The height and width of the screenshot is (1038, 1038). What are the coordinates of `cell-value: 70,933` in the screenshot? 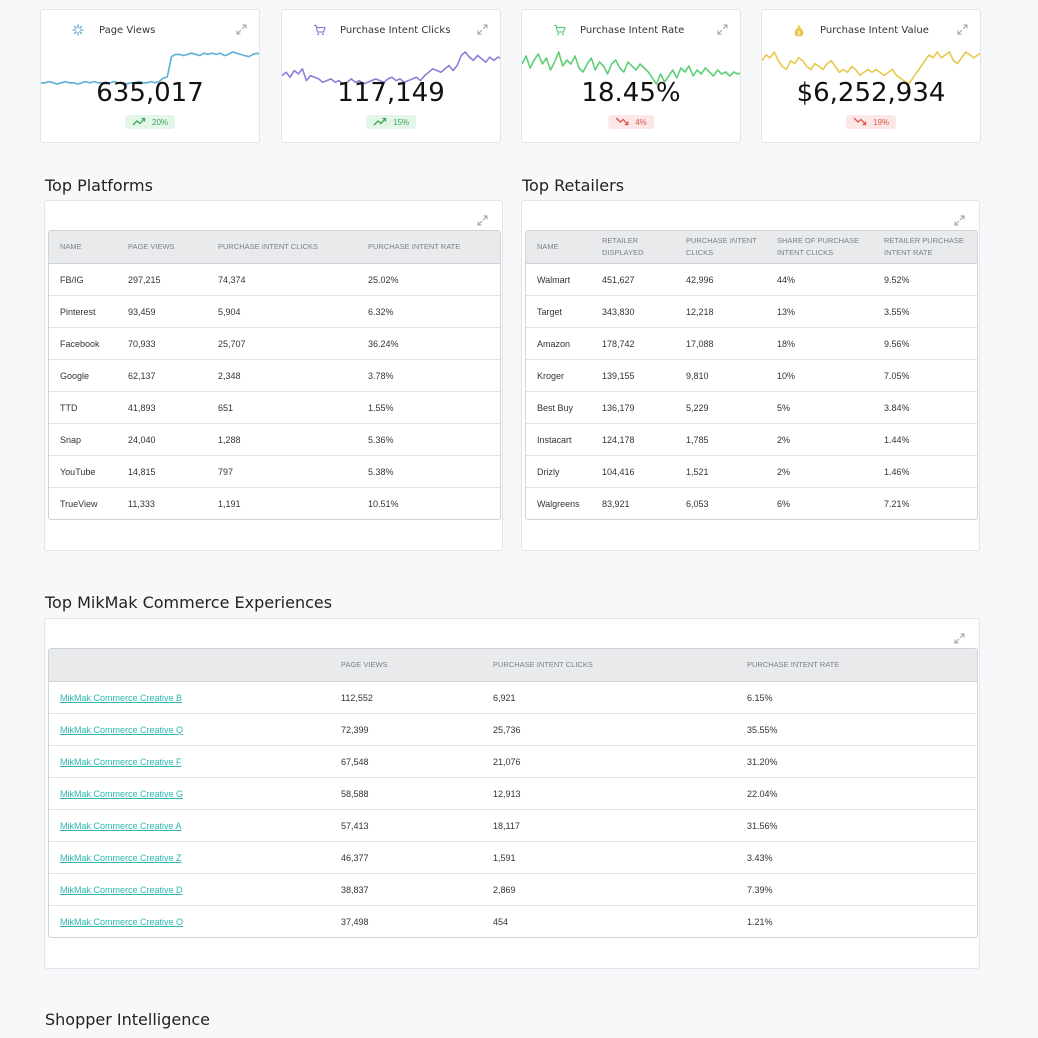 It's located at (142, 343).